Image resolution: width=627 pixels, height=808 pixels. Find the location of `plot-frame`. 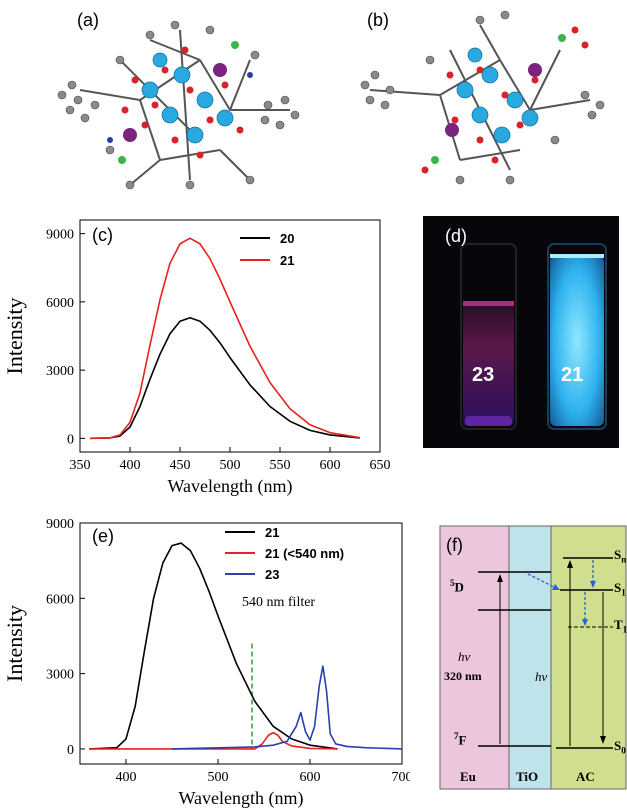

plot-frame is located at coordinates (230, 336).